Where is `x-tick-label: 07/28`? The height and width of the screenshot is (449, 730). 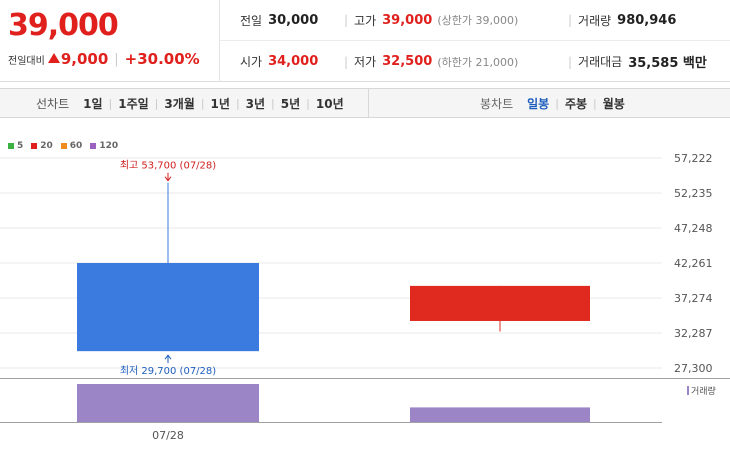 x-tick-label: 07/28 is located at coordinates (168, 435).